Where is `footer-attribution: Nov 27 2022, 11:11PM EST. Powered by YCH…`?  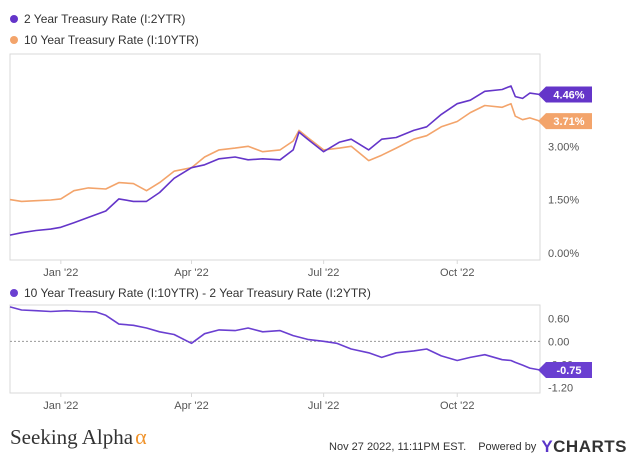
footer-attribution: Nov 27 2022, 11:11PM EST. Powered by YCH… is located at coordinates (478, 447).